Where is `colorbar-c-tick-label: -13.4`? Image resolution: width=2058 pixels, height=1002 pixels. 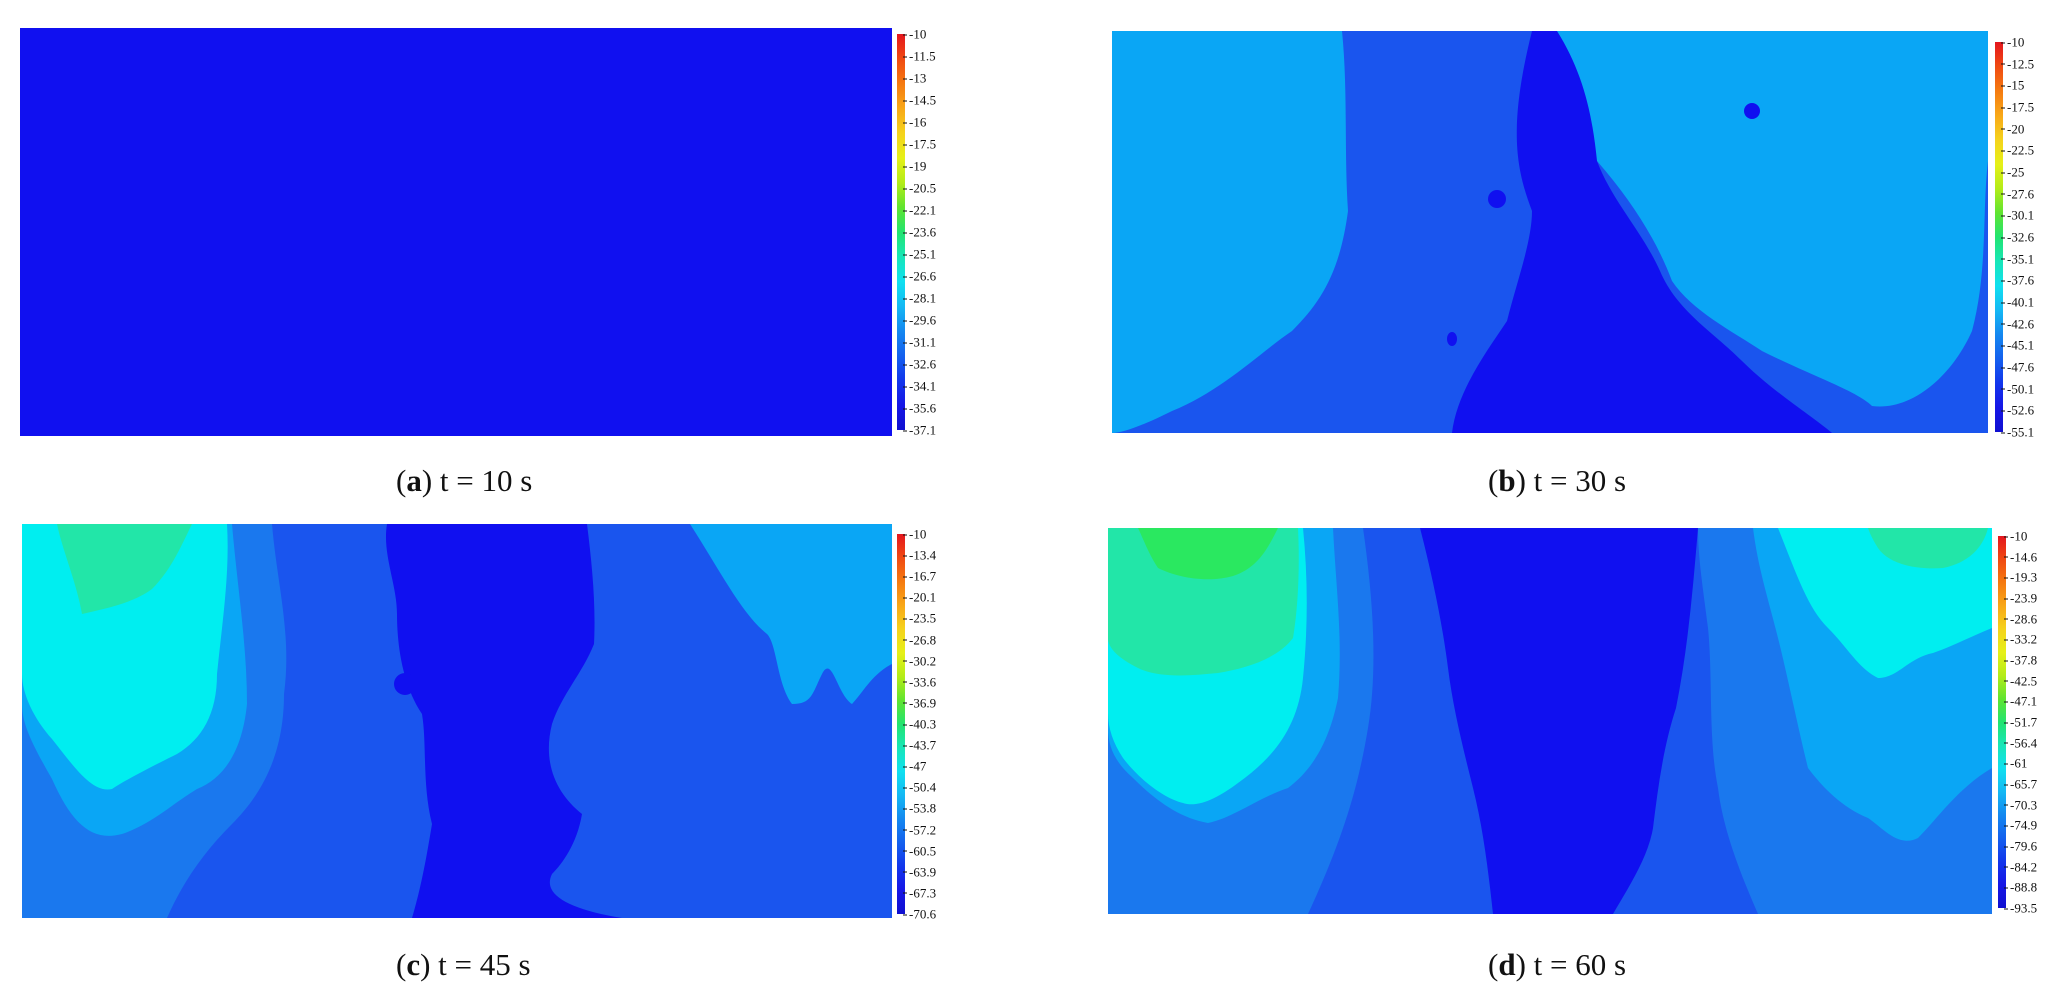
colorbar-c-tick-label: -13.4 is located at coordinates (919, 555).